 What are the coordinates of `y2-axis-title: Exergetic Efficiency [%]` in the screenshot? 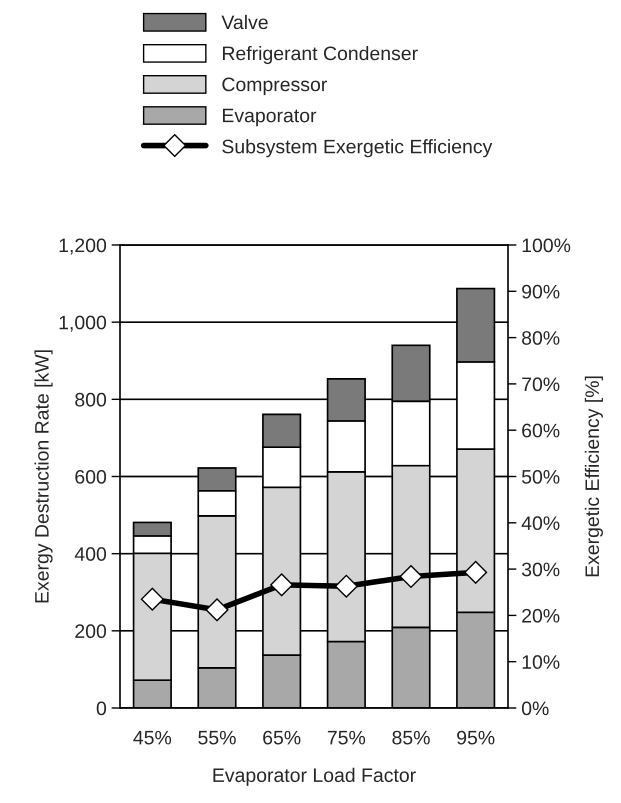 It's located at (593, 476).